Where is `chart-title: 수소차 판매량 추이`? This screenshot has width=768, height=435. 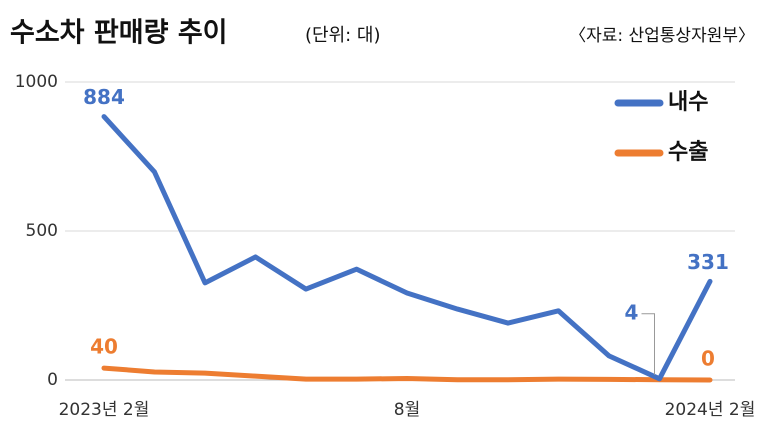
chart-title: 수소차 판매량 추이 is located at coordinates (119, 33).